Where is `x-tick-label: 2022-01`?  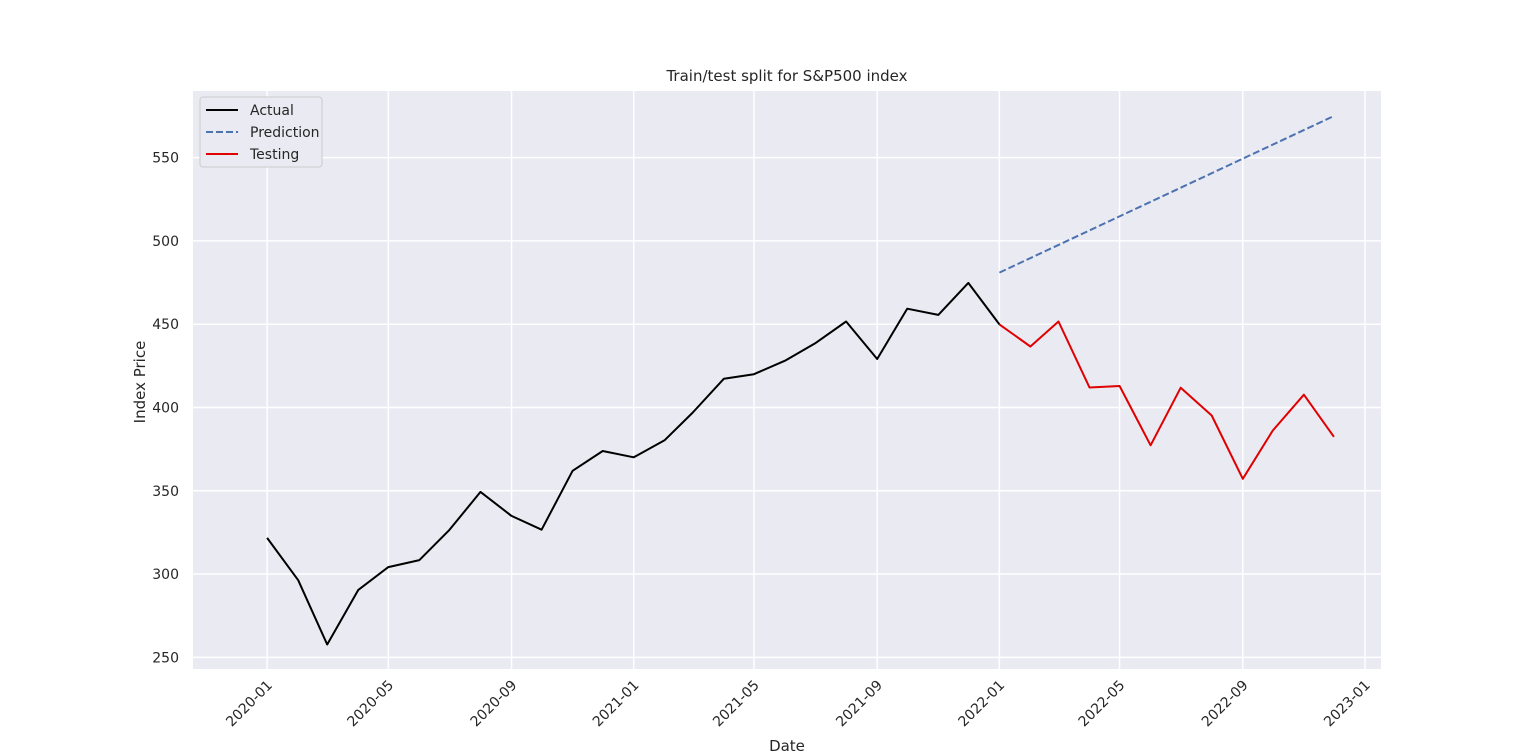 x-tick-label: 2022-01 is located at coordinates (982, 704).